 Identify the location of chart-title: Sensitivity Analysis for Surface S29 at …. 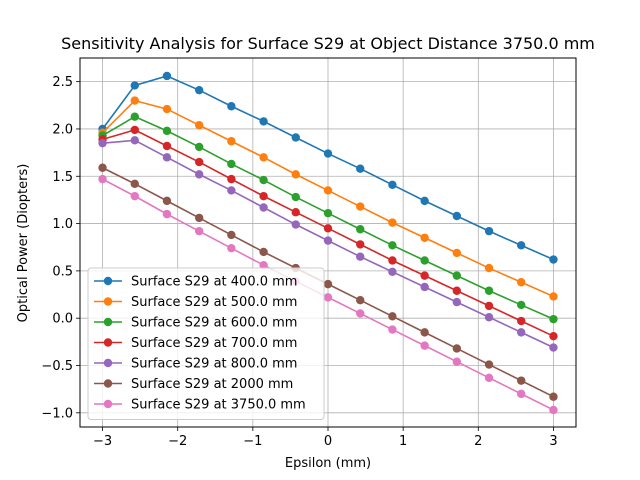
(328, 43).